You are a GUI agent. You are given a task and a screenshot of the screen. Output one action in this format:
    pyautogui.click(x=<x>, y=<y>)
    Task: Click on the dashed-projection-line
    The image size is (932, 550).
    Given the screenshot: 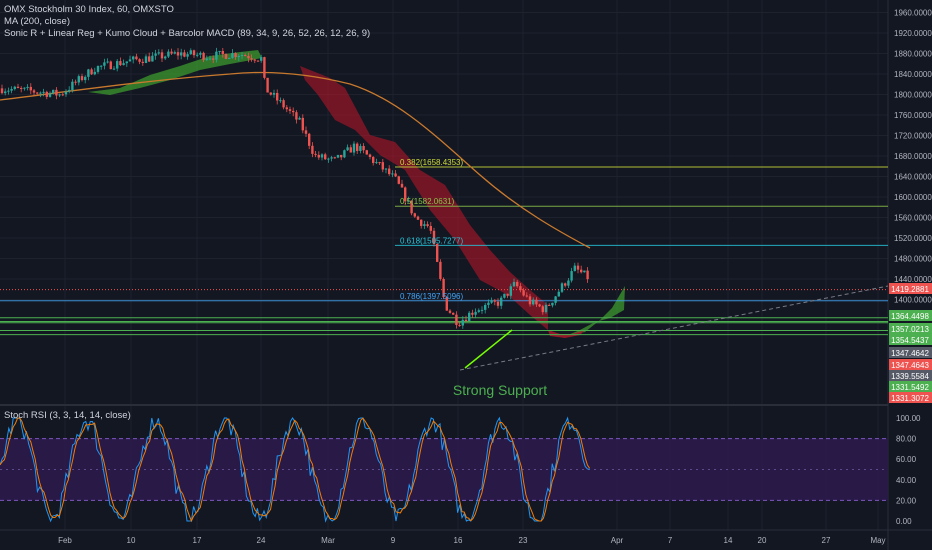 What is the action you would take?
    pyautogui.click(x=674, y=328)
    